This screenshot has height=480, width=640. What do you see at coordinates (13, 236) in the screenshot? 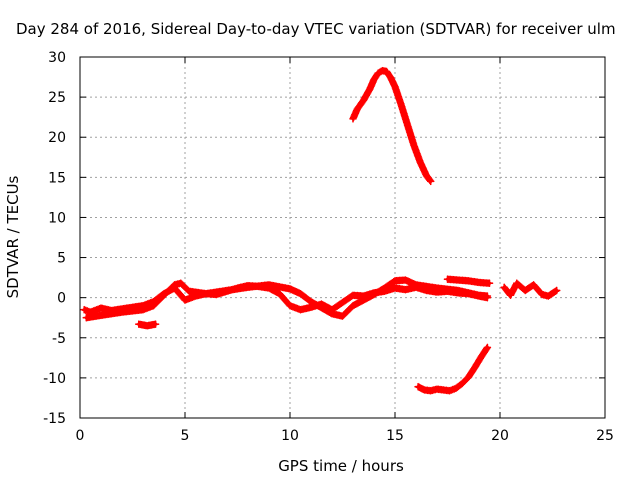
I see `y-axis-label: SDTVAR / TECUs` at bounding box center [13, 236].